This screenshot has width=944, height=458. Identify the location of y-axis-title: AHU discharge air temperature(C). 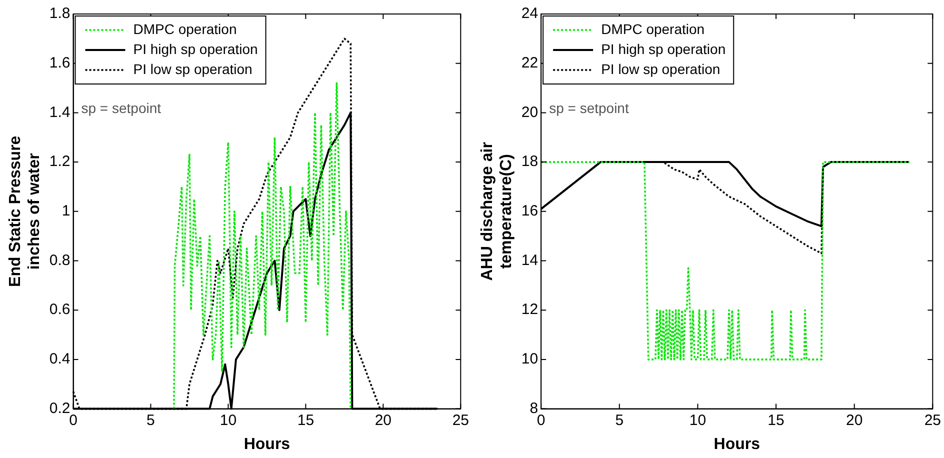
(497, 211).